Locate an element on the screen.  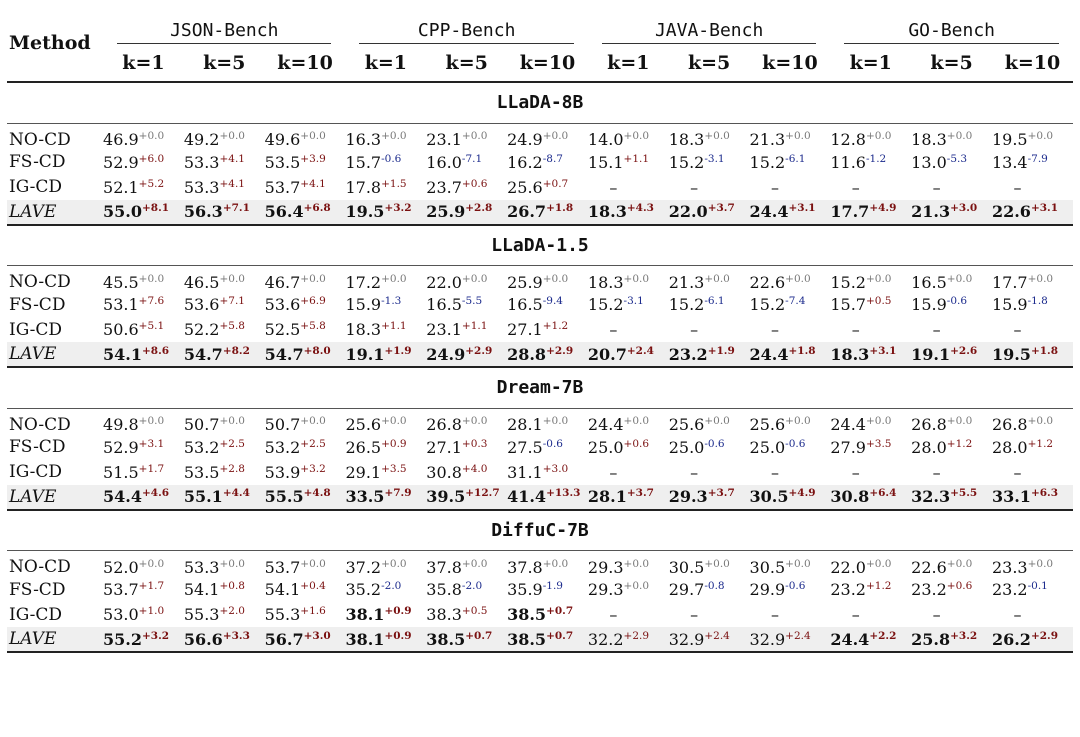
score-value: 35.8 is located at coordinates (444, 589).